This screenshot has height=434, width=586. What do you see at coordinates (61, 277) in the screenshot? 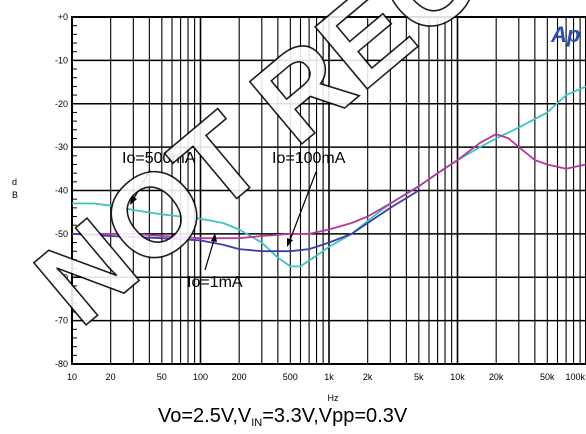
I see `y-tick-label: -60` at bounding box center [61, 277].